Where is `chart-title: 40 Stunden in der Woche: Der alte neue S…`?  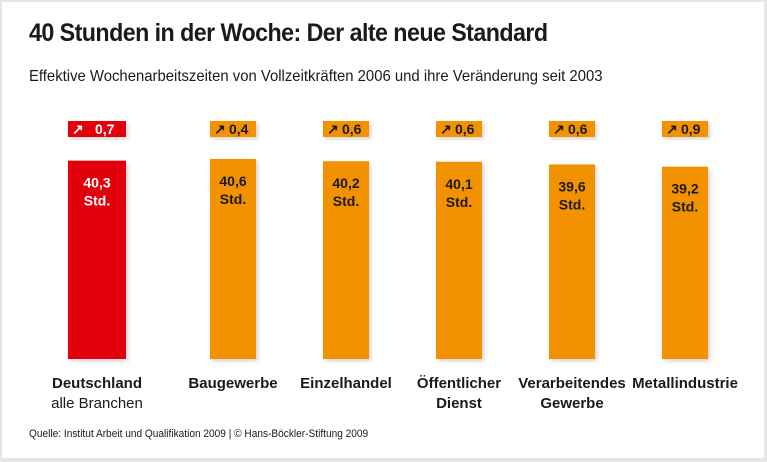
chart-title: 40 Stunden in der Woche: Der alte neue S… is located at coordinates (288, 33).